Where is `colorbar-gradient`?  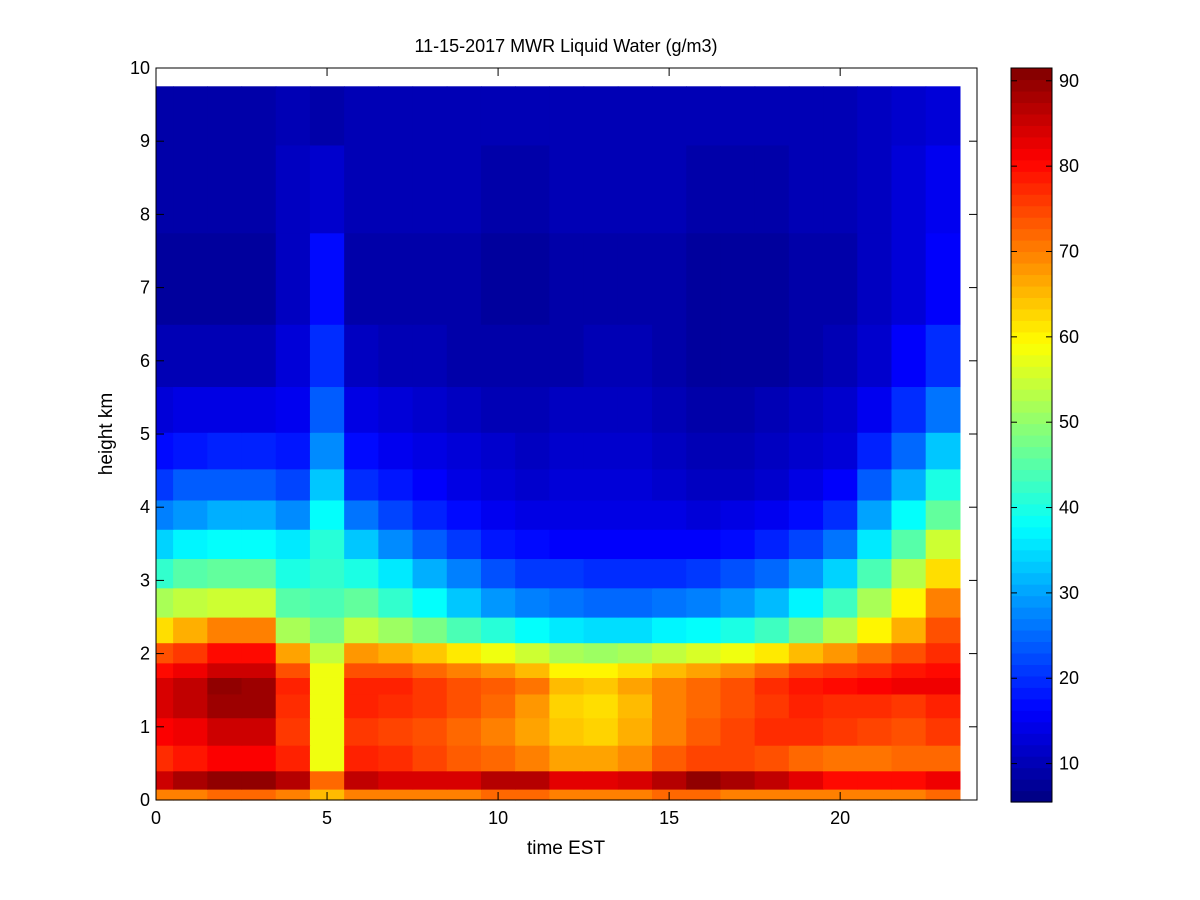 colorbar-gradient is located at coordinates (1031, 435).